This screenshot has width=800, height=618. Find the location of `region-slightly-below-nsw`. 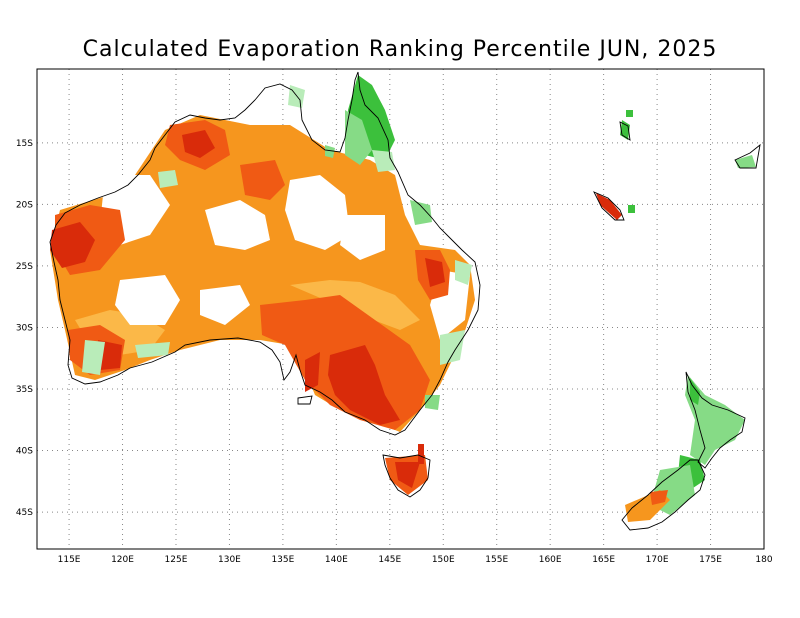

region-slightly-below-nsw is located at coordinates (452, 347).